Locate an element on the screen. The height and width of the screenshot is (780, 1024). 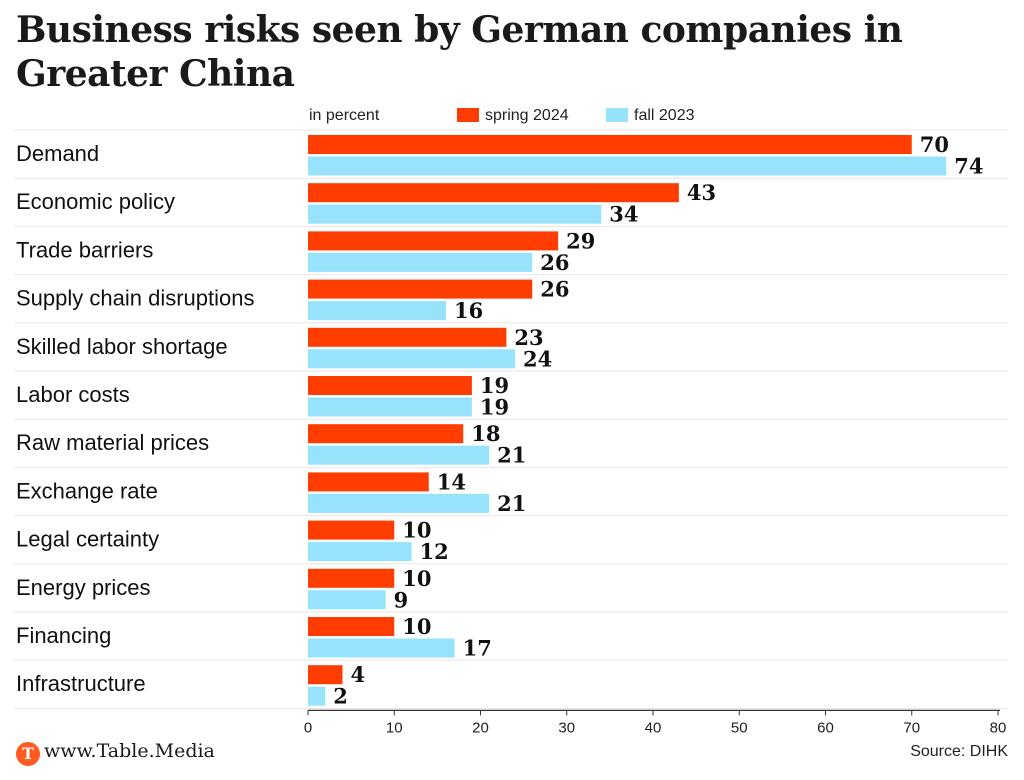
category-label: Demand is located at coordinates (57, 153).